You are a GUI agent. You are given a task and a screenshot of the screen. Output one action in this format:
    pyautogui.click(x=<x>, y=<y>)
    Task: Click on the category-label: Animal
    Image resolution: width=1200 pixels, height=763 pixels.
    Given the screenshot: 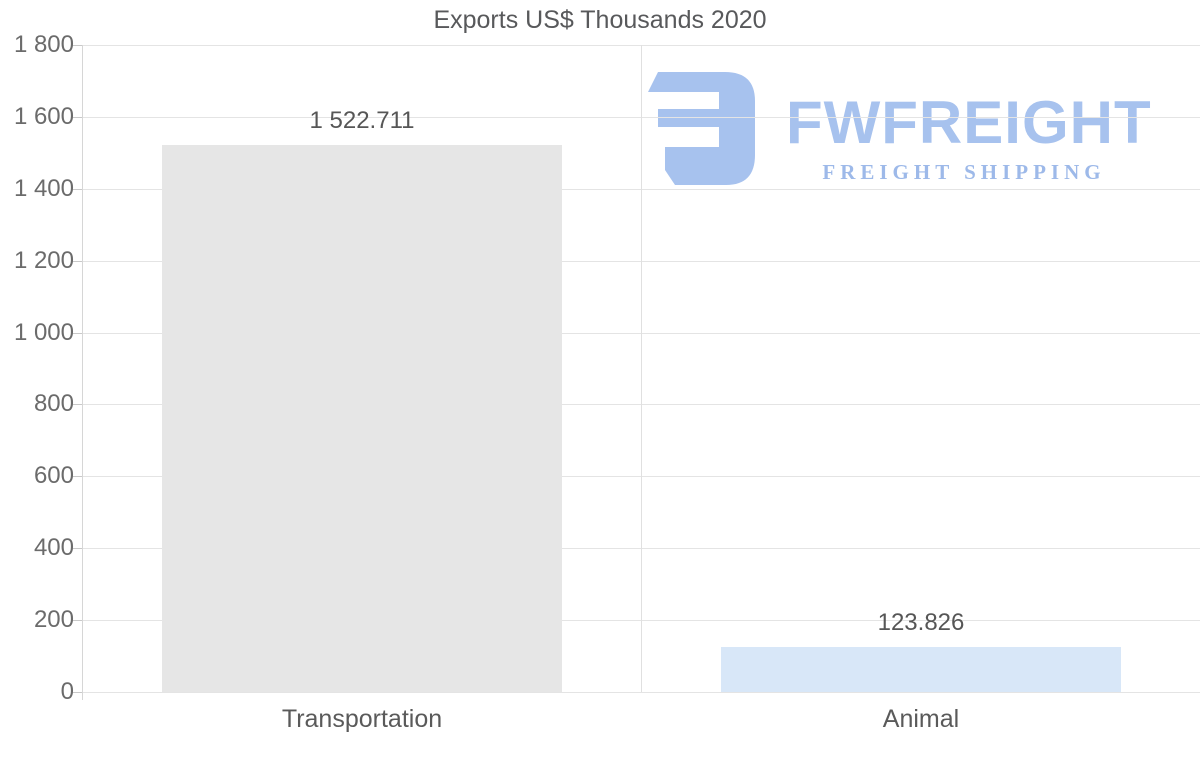 What is the action you would take?
    pyautogui.click(x=921, y=719)
    